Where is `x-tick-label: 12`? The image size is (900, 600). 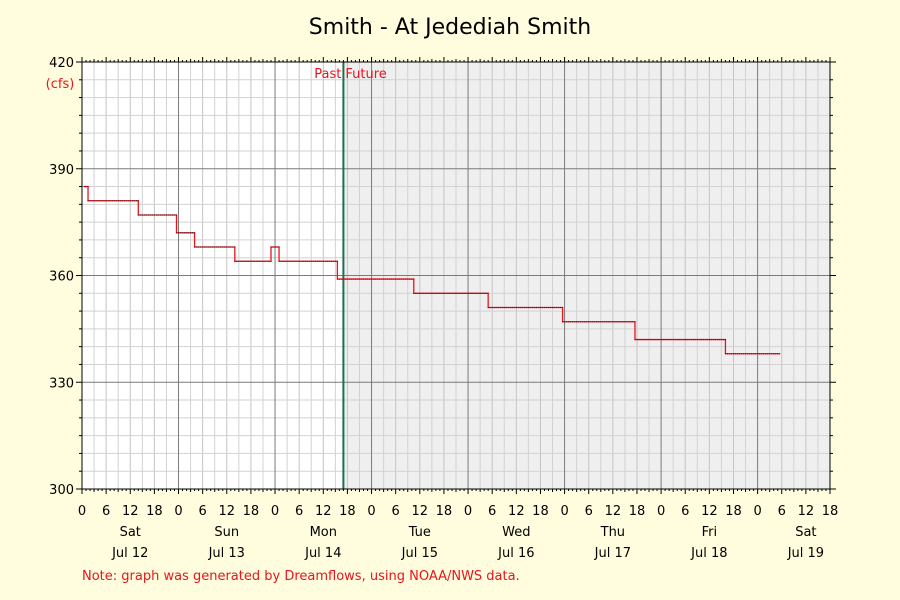 x-tick-label: 12 is located at coordinates (516, 511).